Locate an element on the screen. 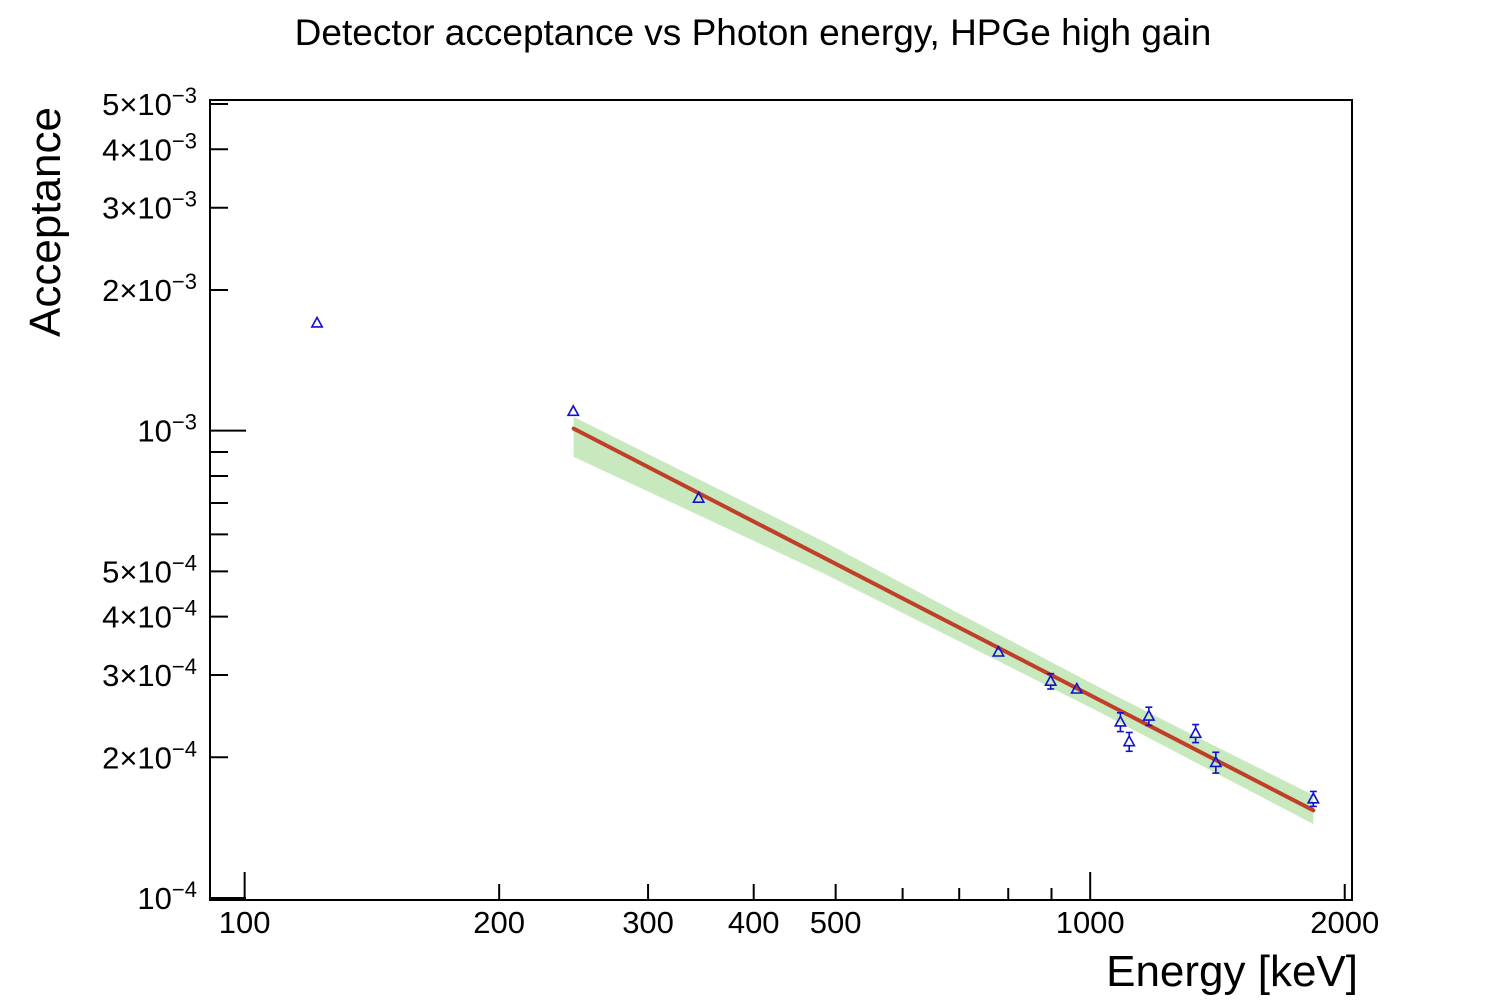 The width and height of the screenshot is (1500, 1000). x-tick-label: 400 is located at coordinates (754, 922).